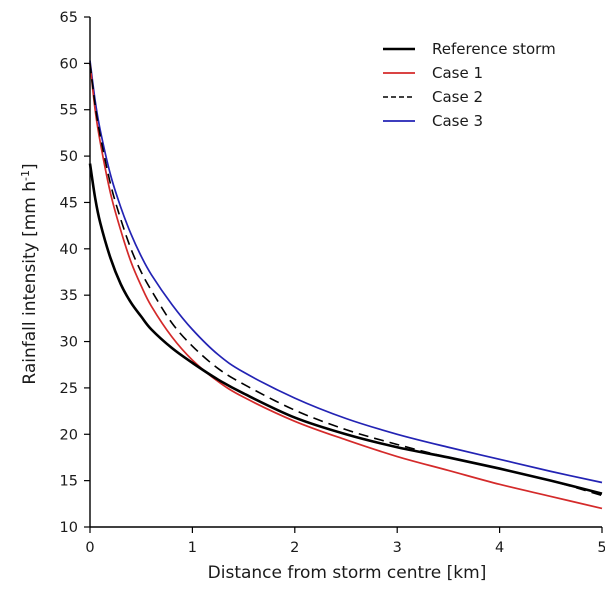  I want to click on x-tick-label: 2, so click(294, 548).